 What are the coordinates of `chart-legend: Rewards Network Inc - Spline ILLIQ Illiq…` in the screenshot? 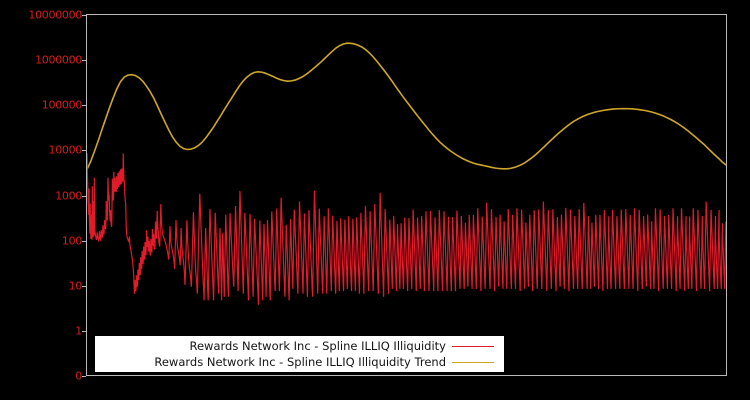 It's located at (299, 354).